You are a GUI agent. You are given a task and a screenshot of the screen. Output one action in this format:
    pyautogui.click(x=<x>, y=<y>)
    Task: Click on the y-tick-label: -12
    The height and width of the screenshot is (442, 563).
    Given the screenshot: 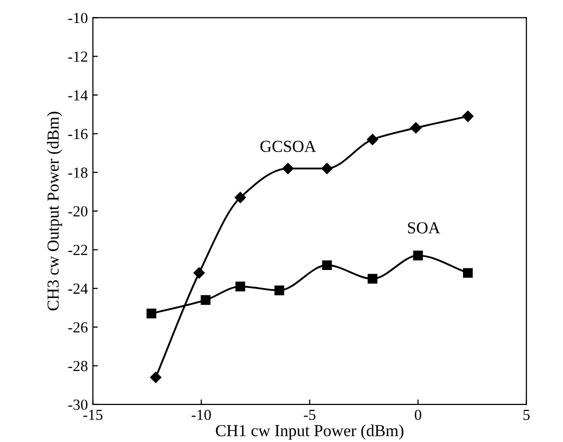 What is the action you would take?
    pyautogui.click(x=78, y=57)
    